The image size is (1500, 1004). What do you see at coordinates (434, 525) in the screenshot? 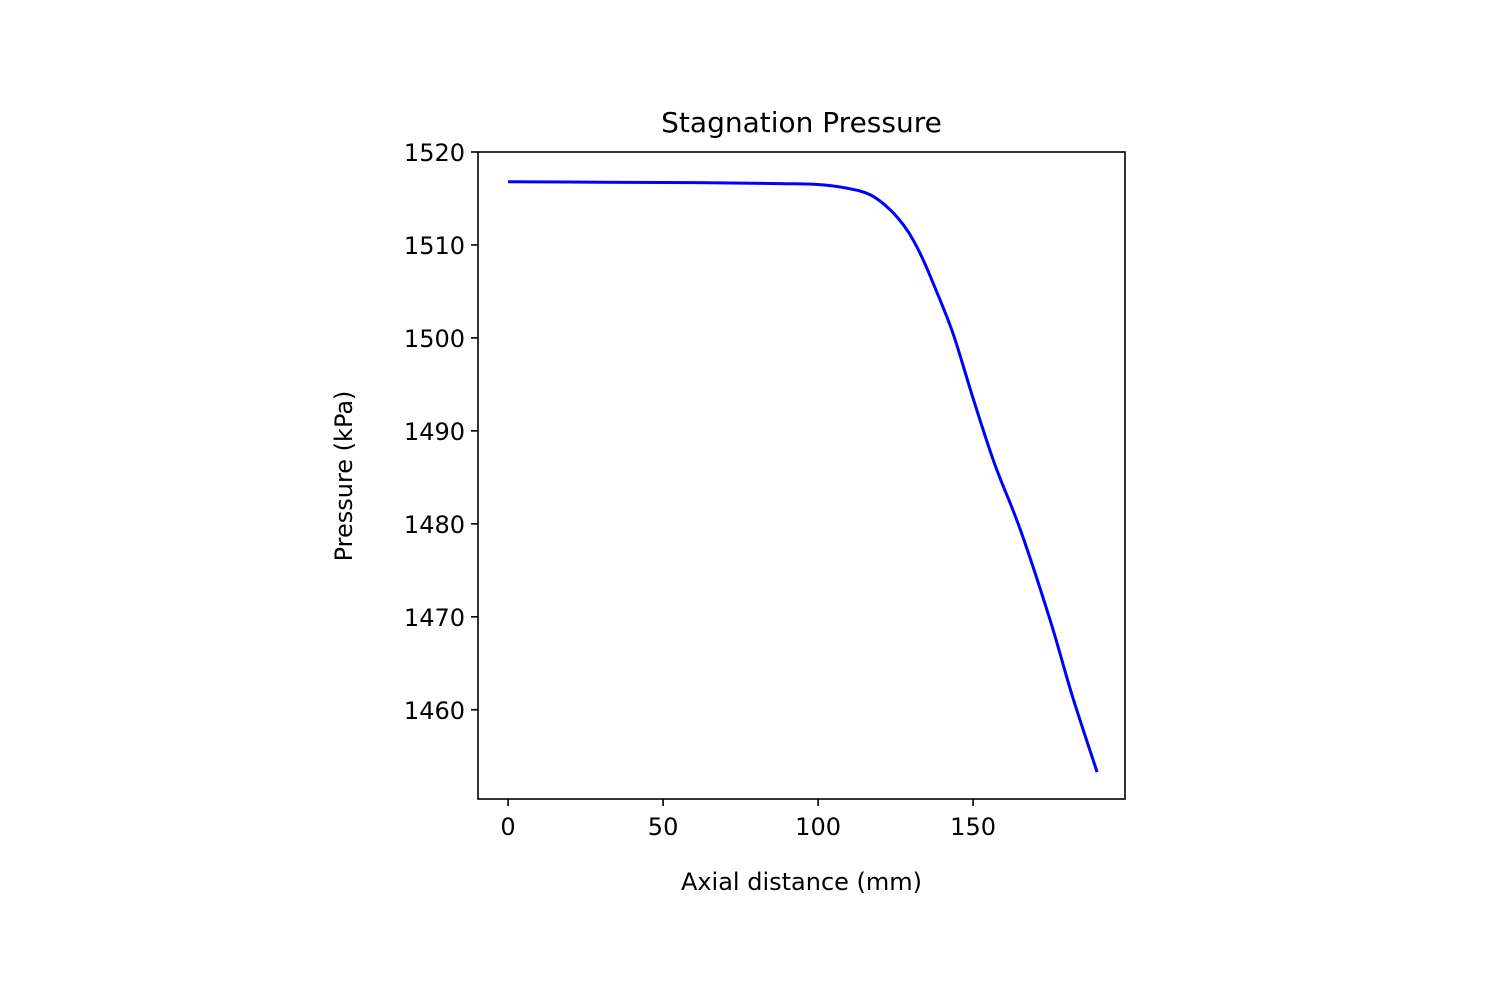
I see `y-tick-label: 1480` at bounding box center [434, 525].